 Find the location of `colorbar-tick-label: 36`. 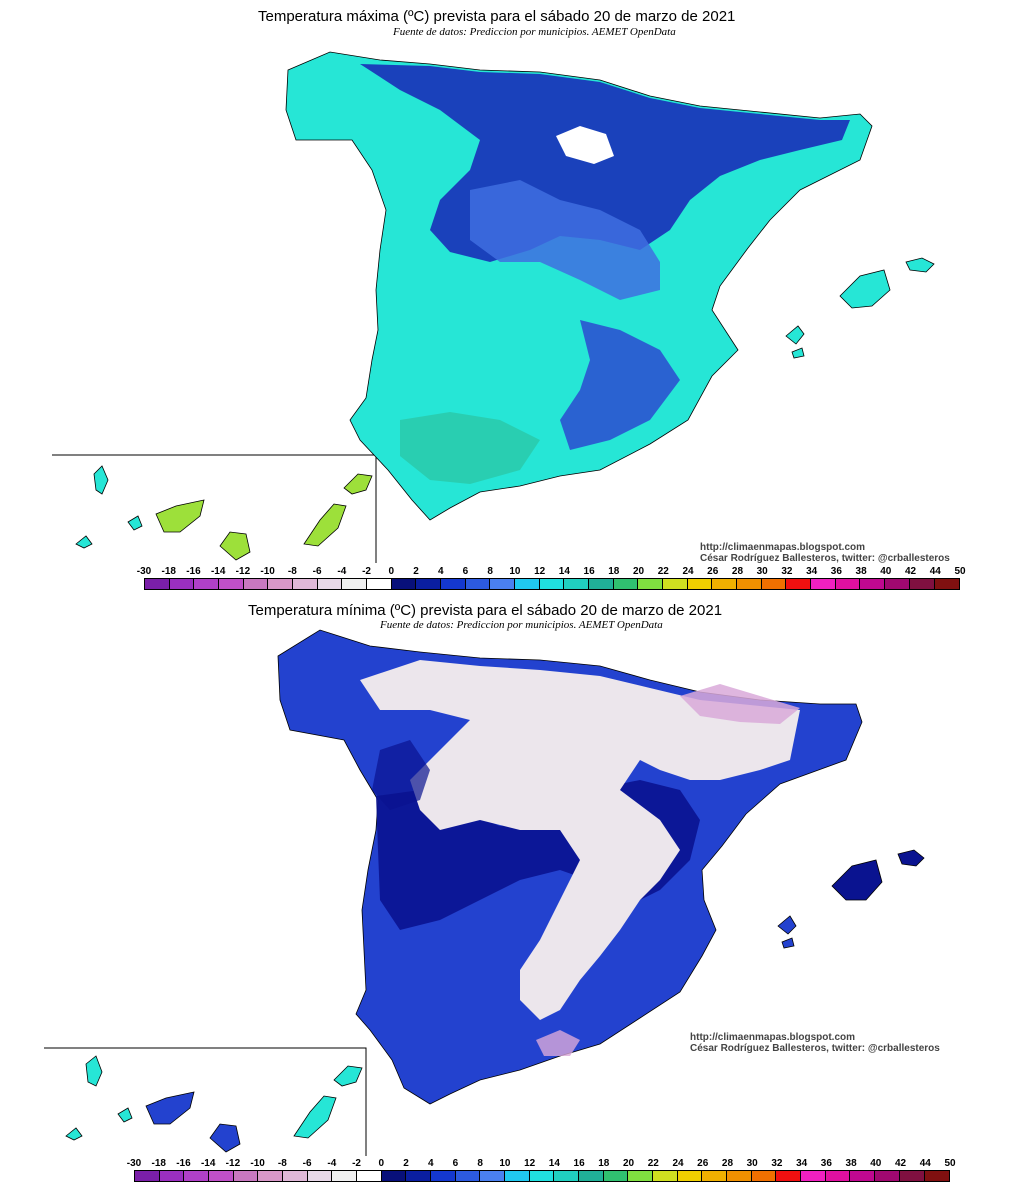

colorbar-tick-label: 36 is located at coordinates (836, 571).